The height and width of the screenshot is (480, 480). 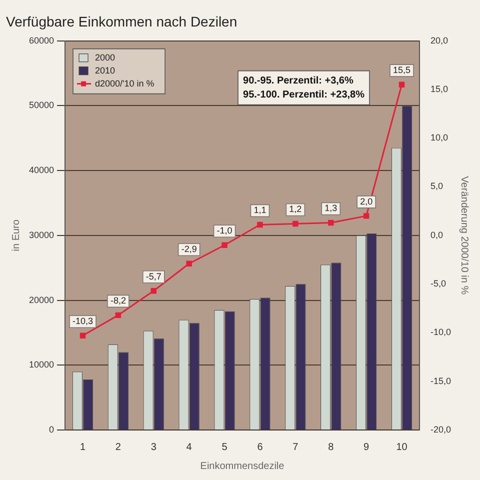 I want to click on y2-tick-label: -20,0, so click(x=440, y=429).